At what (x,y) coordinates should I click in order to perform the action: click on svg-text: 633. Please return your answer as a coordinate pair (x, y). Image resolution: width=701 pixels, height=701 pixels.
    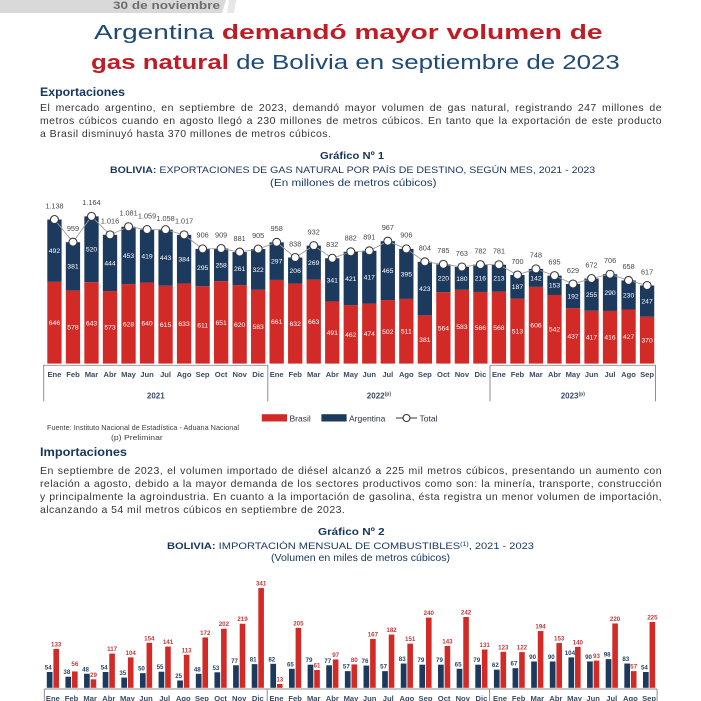
    Looking at the image, I should click on (184, 324).